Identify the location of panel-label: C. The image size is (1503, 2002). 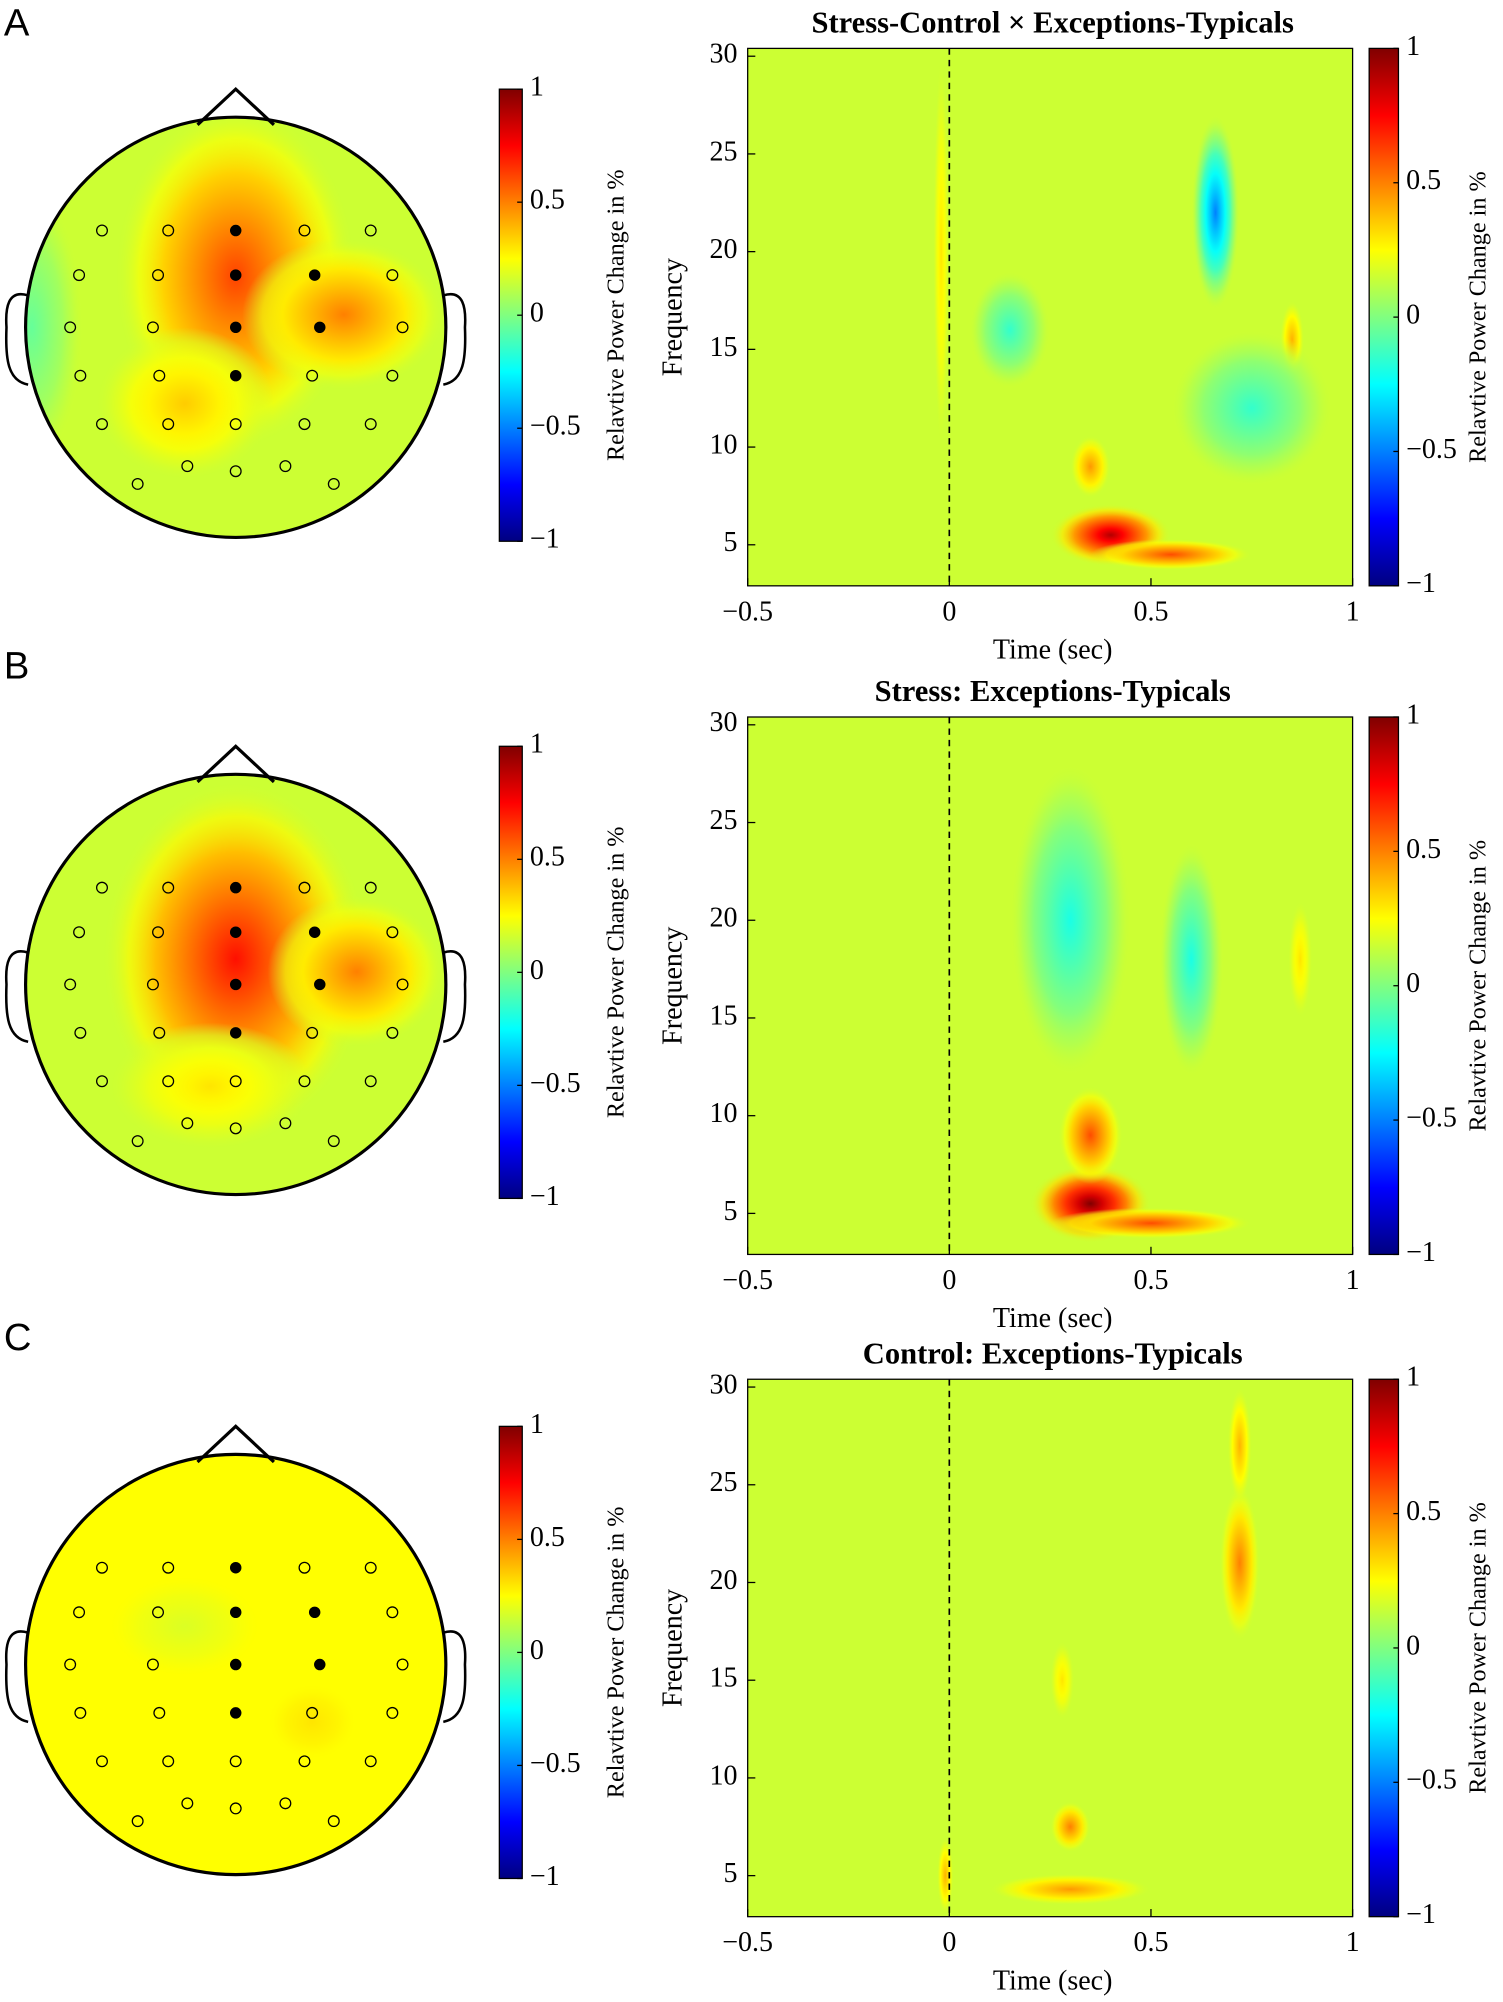
(18, 1337).